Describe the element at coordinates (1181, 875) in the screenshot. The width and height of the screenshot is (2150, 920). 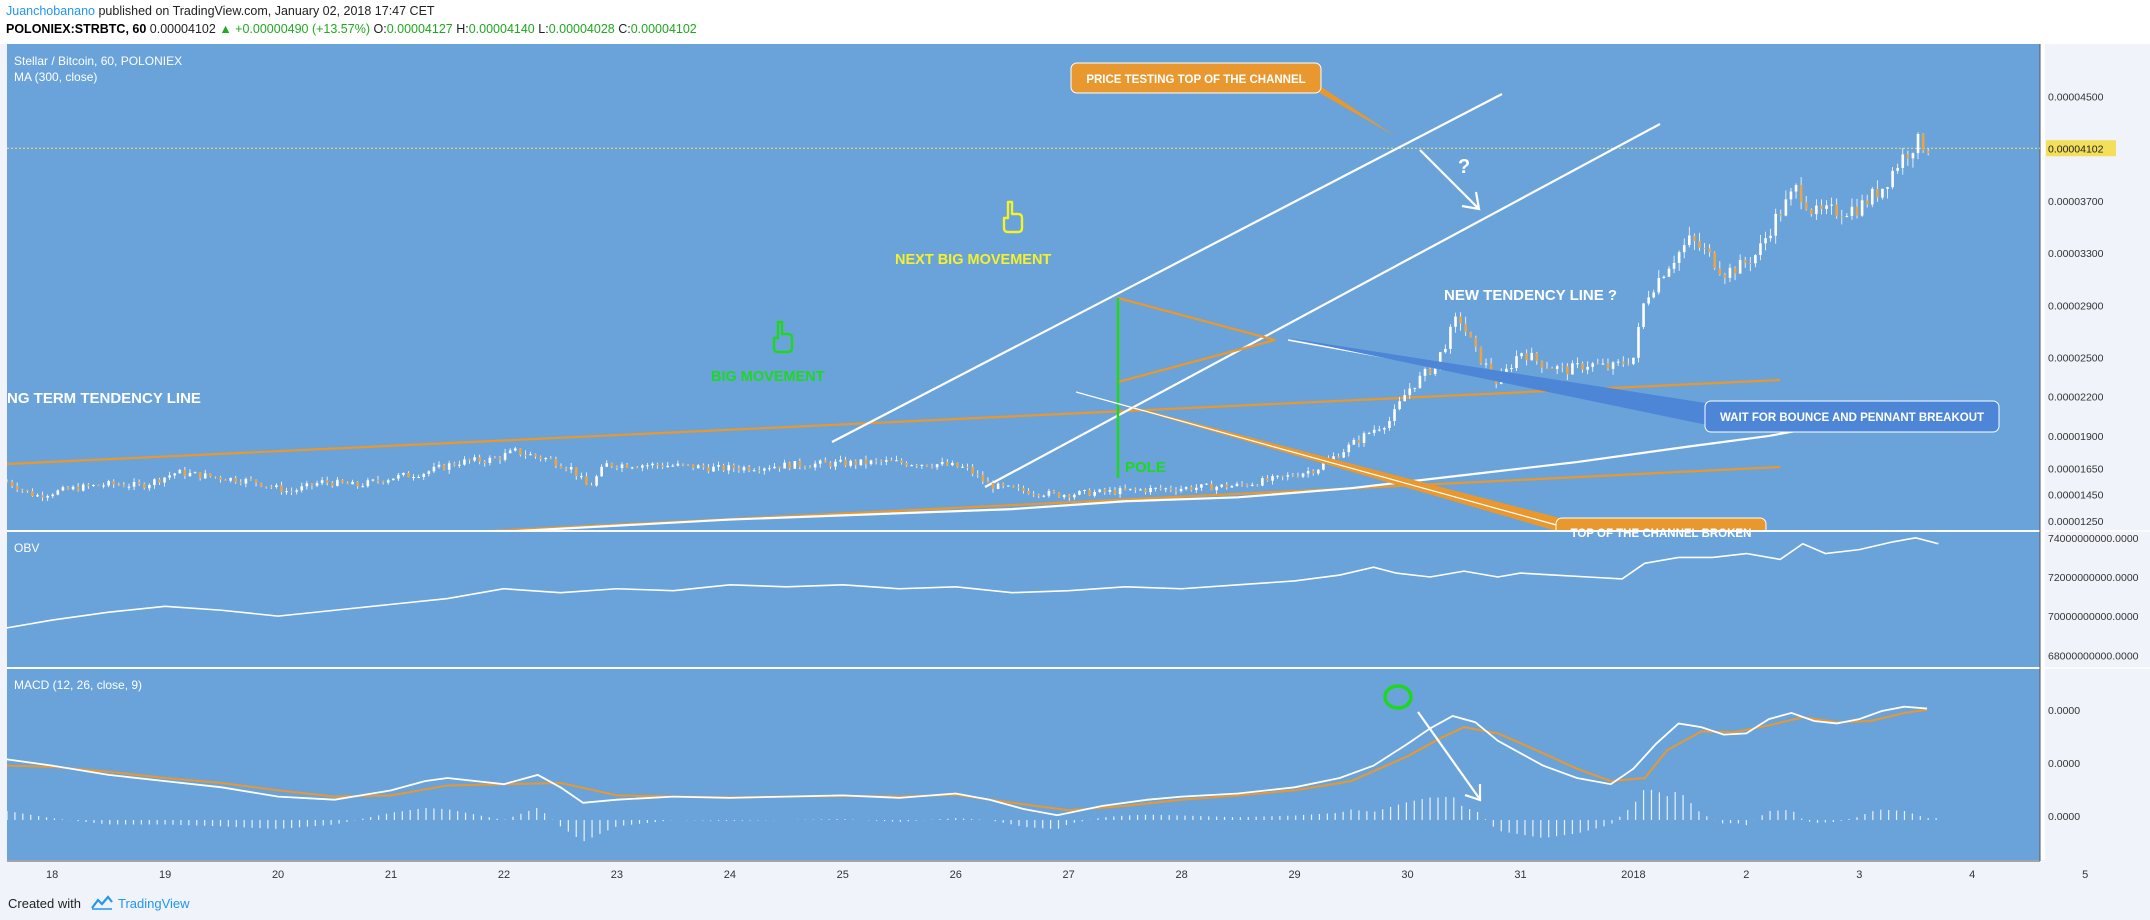
I see `time-axis-tick: 28` at that location.